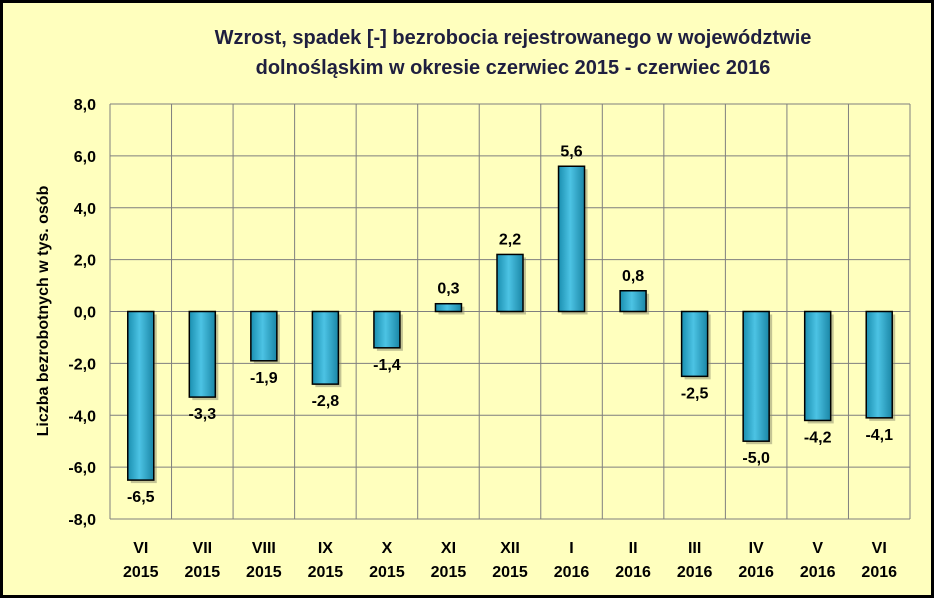  Describe the element at coordinates (85, 209) in the screenshot. I see `y-tick-label: 4,0` at that location.